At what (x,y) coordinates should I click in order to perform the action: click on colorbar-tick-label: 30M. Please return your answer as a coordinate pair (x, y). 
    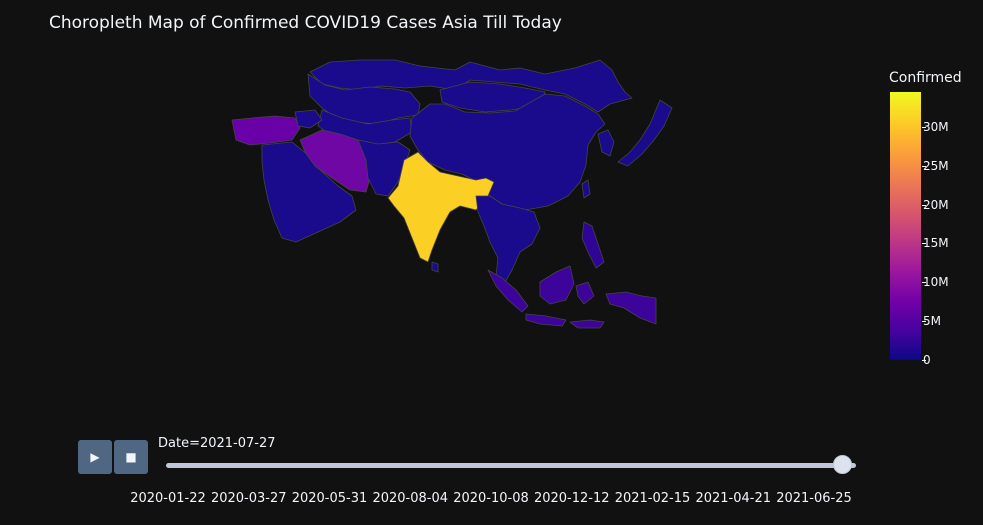
    Looking at the image, I should click on (936, 126).